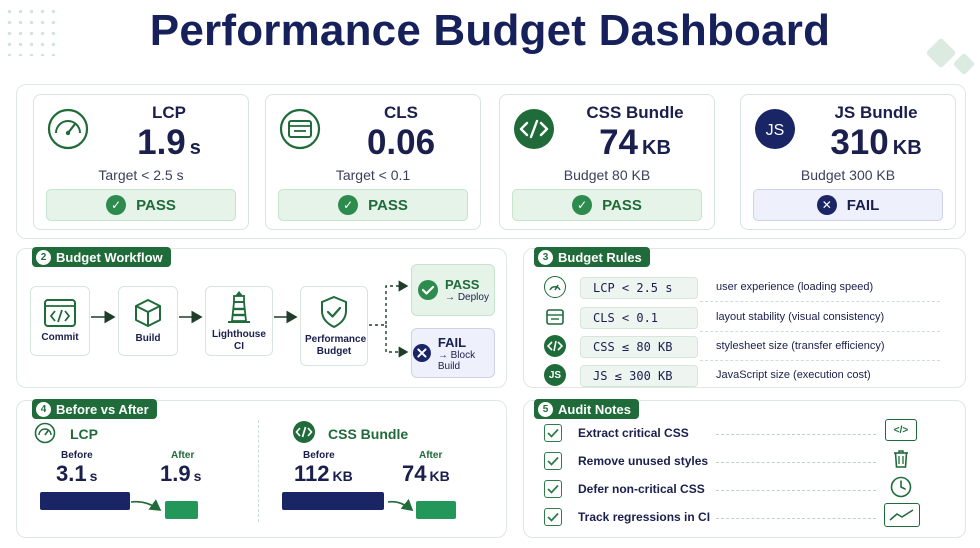 The width and height of the screenshot is (980, 548). Describe the element at coordinates (60, 313) in the screenshot. I see `code-window-icon` at that location.